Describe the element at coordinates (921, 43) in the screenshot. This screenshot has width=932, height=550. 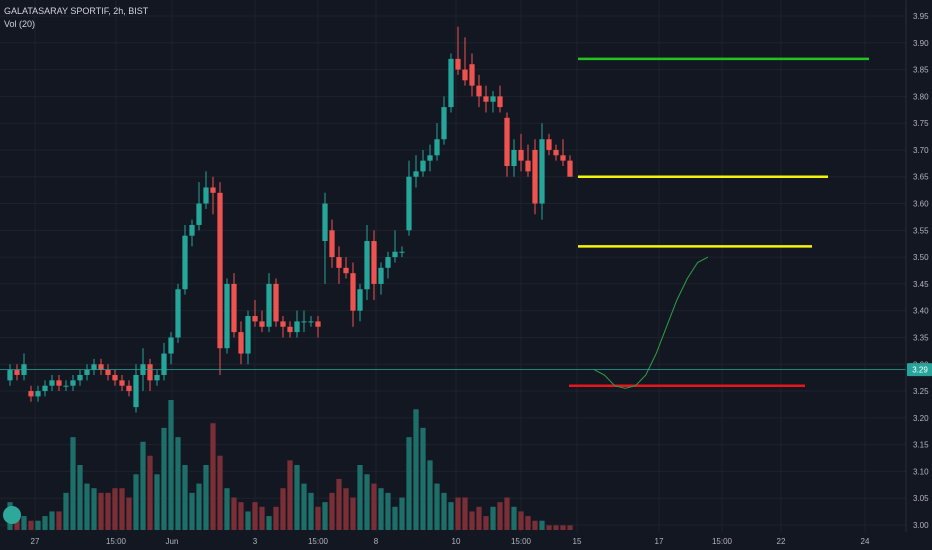
I see `price-tick-label: 3.90` at that location.